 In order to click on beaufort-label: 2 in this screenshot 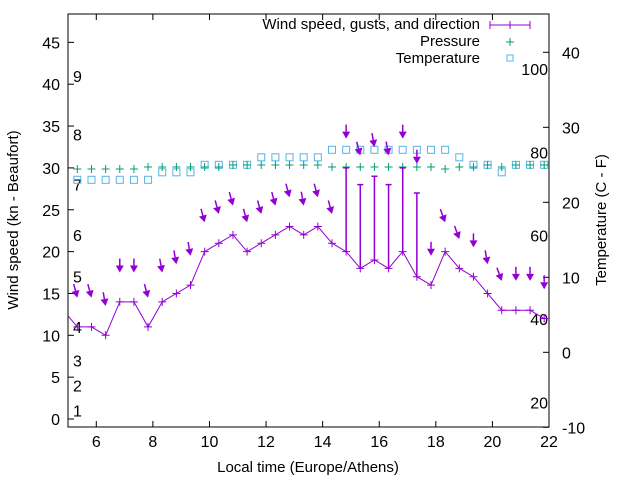, I will do `click(77, 387)`.